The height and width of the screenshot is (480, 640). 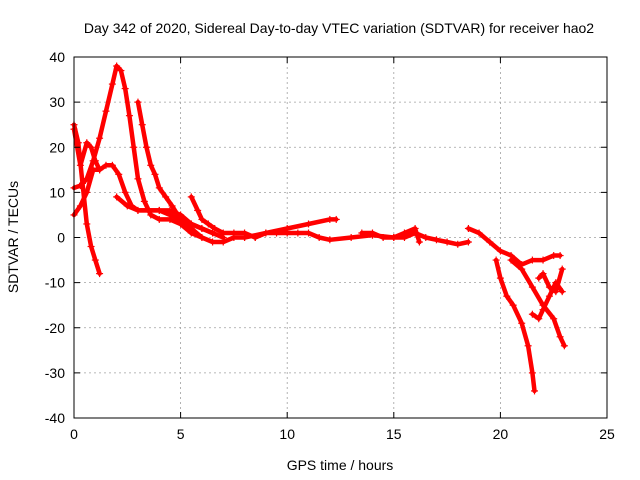 What do you see at coordinates (57, 102) in the screenshot?
I see `y-tick-label: 30` at bounding box center [57, 102].